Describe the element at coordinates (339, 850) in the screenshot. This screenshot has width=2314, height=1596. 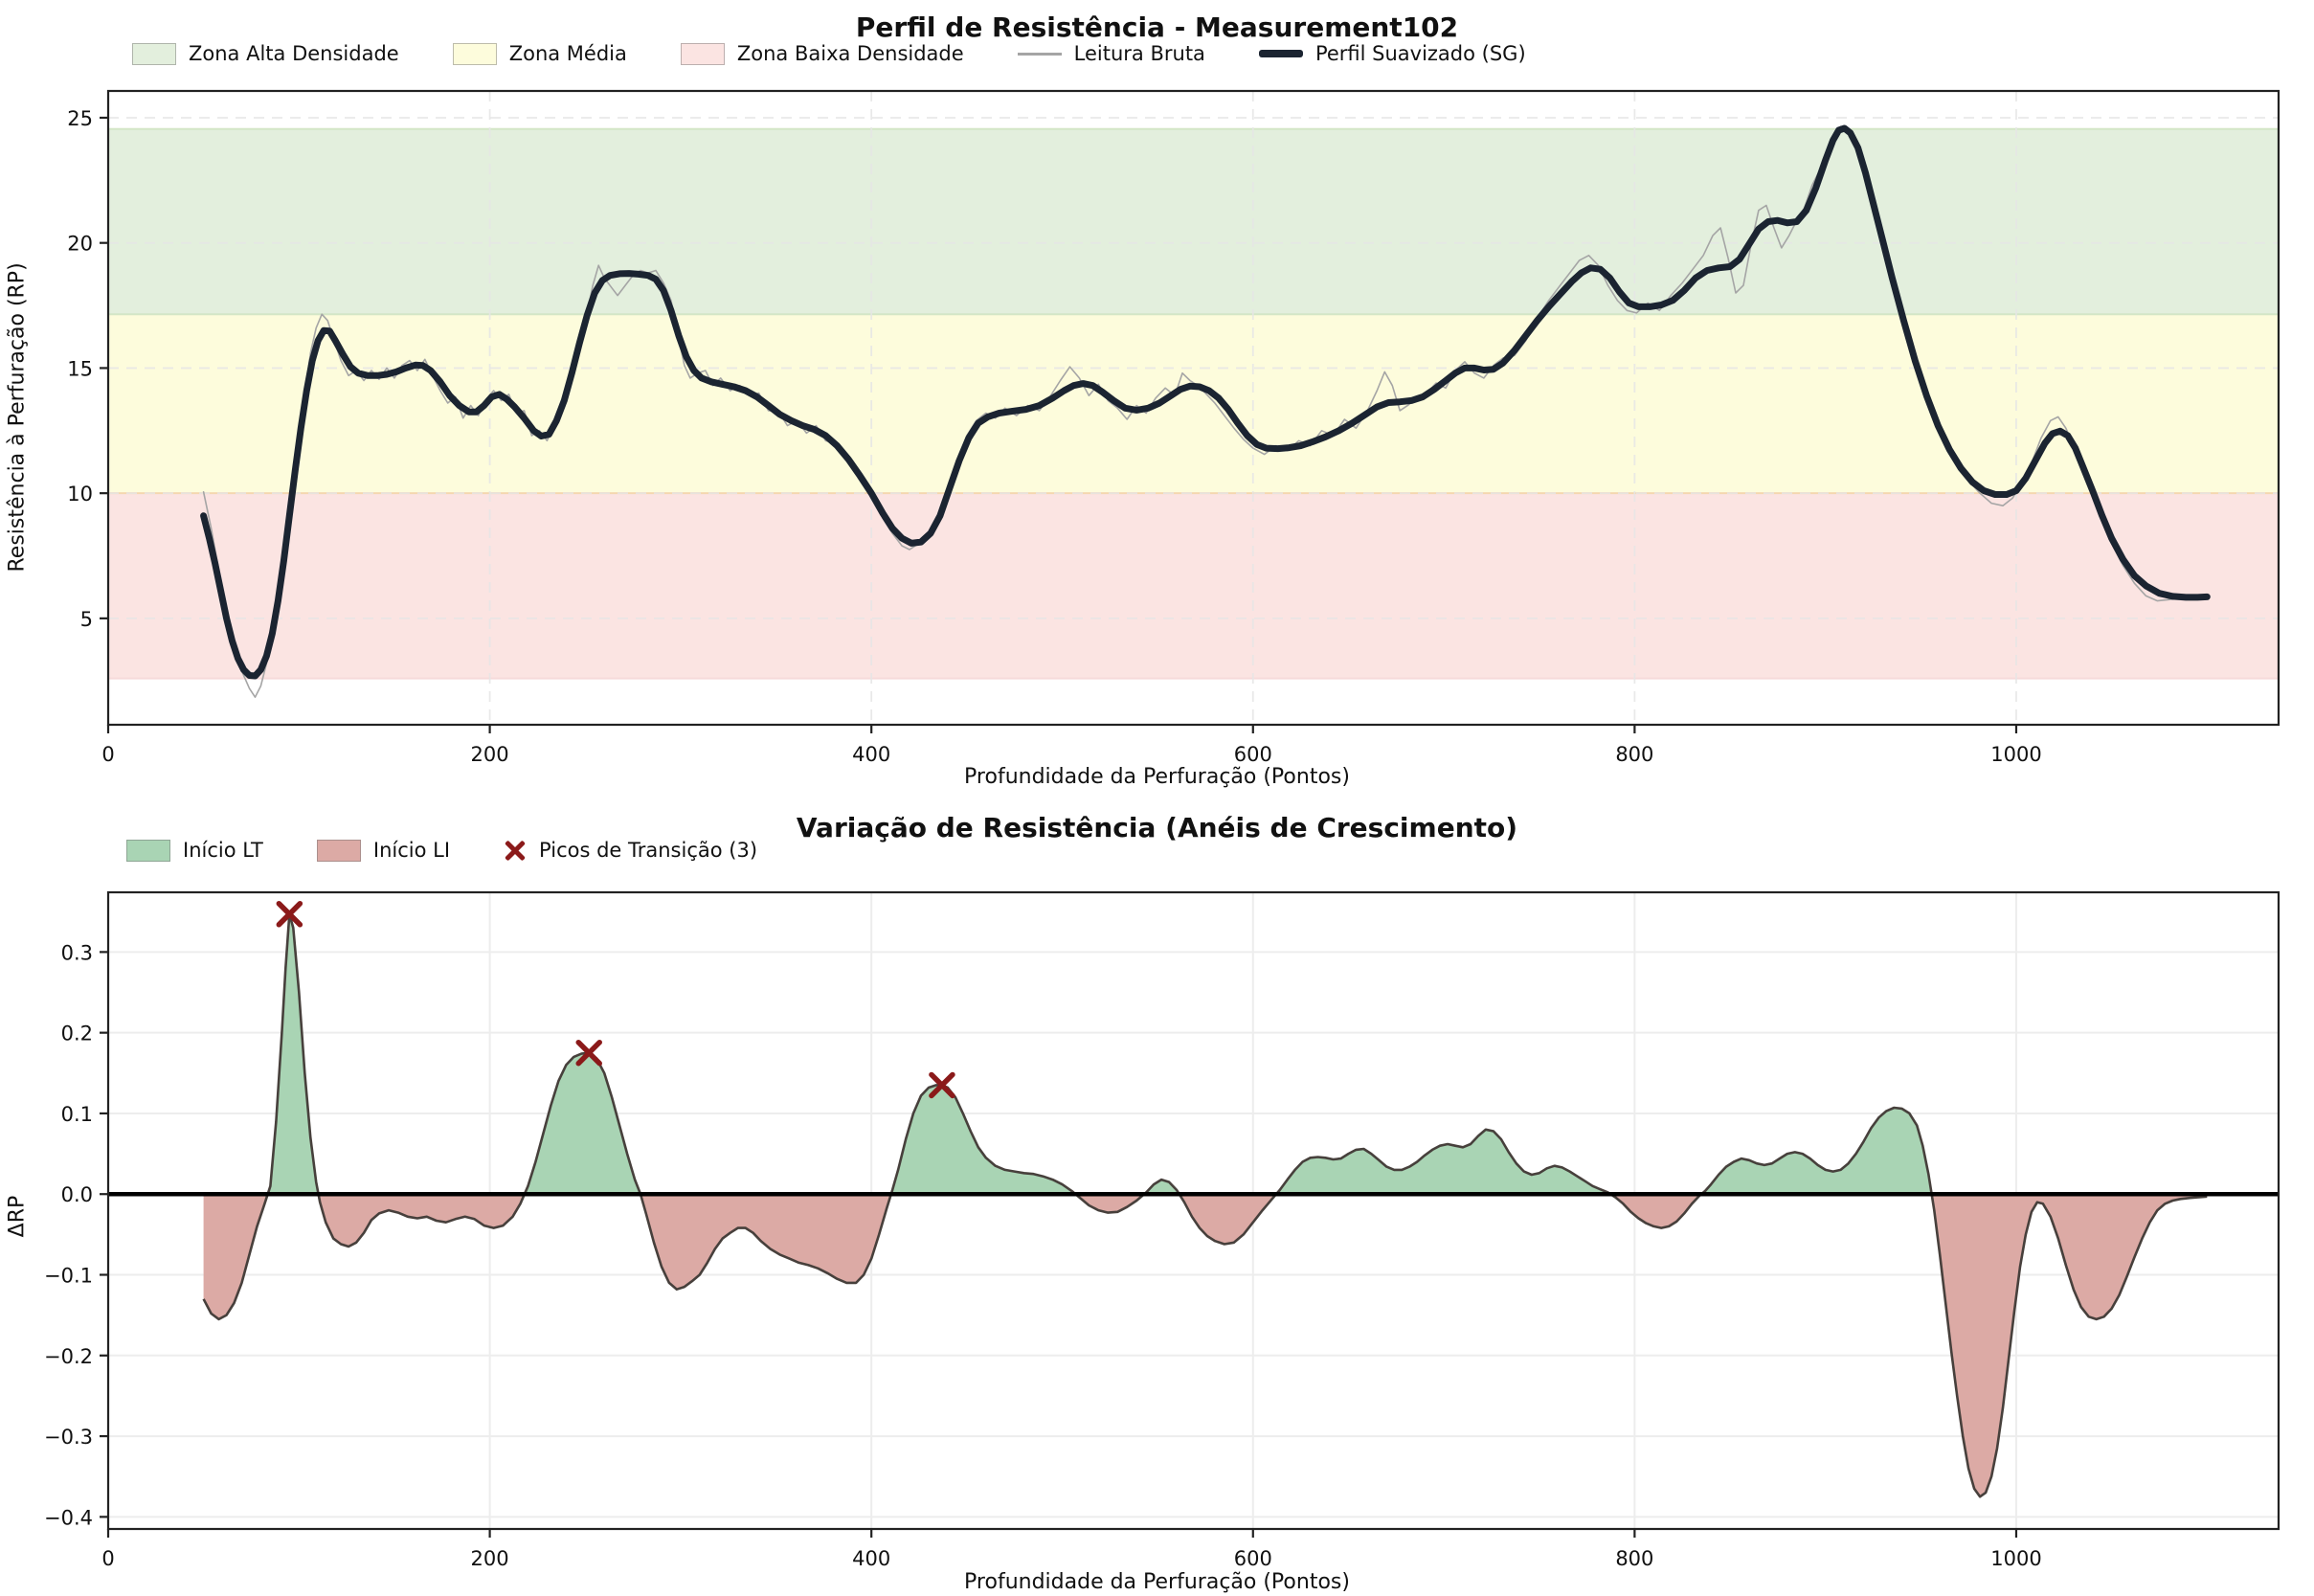
I see `negative-fill-swatch-icon` at that location.